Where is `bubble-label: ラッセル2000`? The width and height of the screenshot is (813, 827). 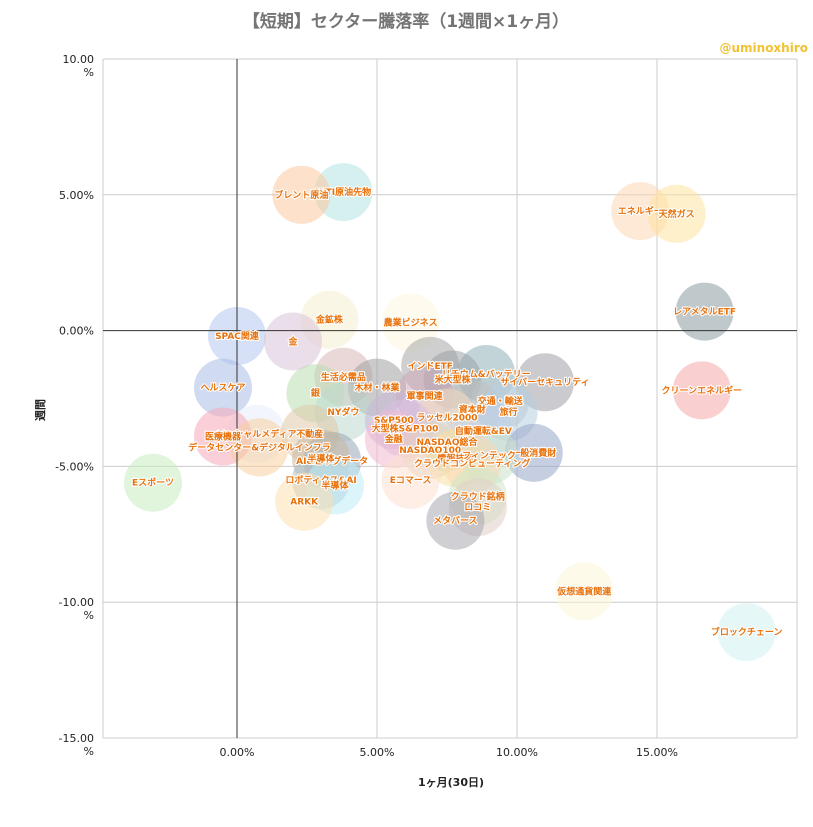
bubble-label: ラッセル2000 is located at coordinates (446, 418).